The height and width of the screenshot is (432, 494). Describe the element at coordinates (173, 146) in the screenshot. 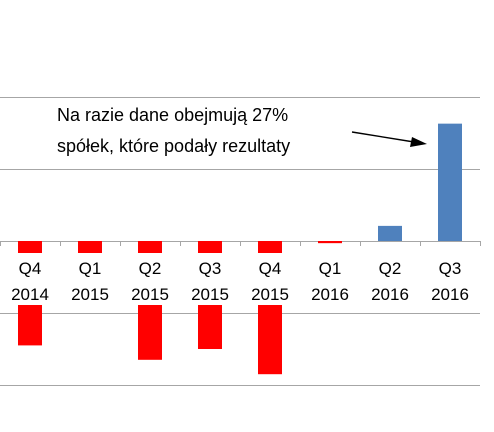

I see `annotation-line-2: spółek, które podały rezultaty` at that location.